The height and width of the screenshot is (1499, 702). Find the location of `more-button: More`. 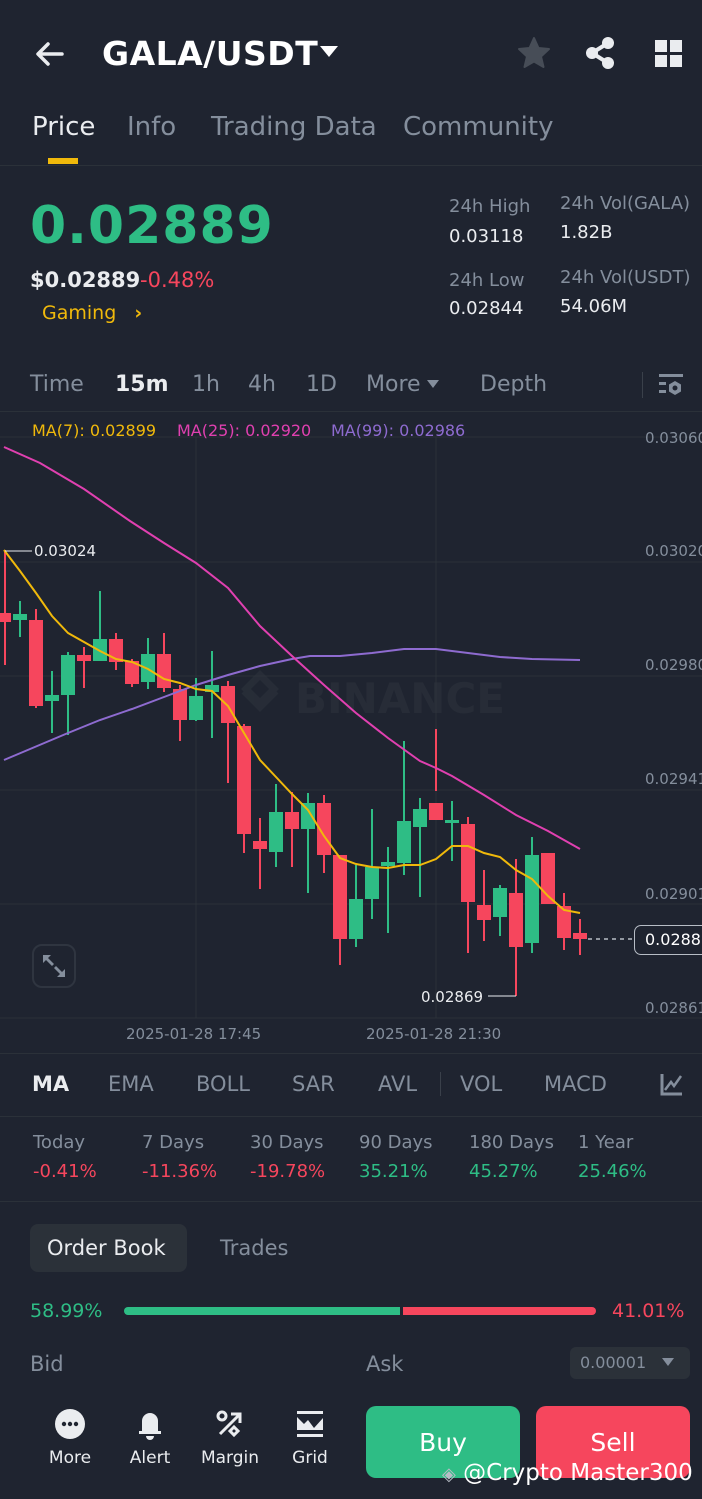

more-button: More is located at coordinates (70, 1438).